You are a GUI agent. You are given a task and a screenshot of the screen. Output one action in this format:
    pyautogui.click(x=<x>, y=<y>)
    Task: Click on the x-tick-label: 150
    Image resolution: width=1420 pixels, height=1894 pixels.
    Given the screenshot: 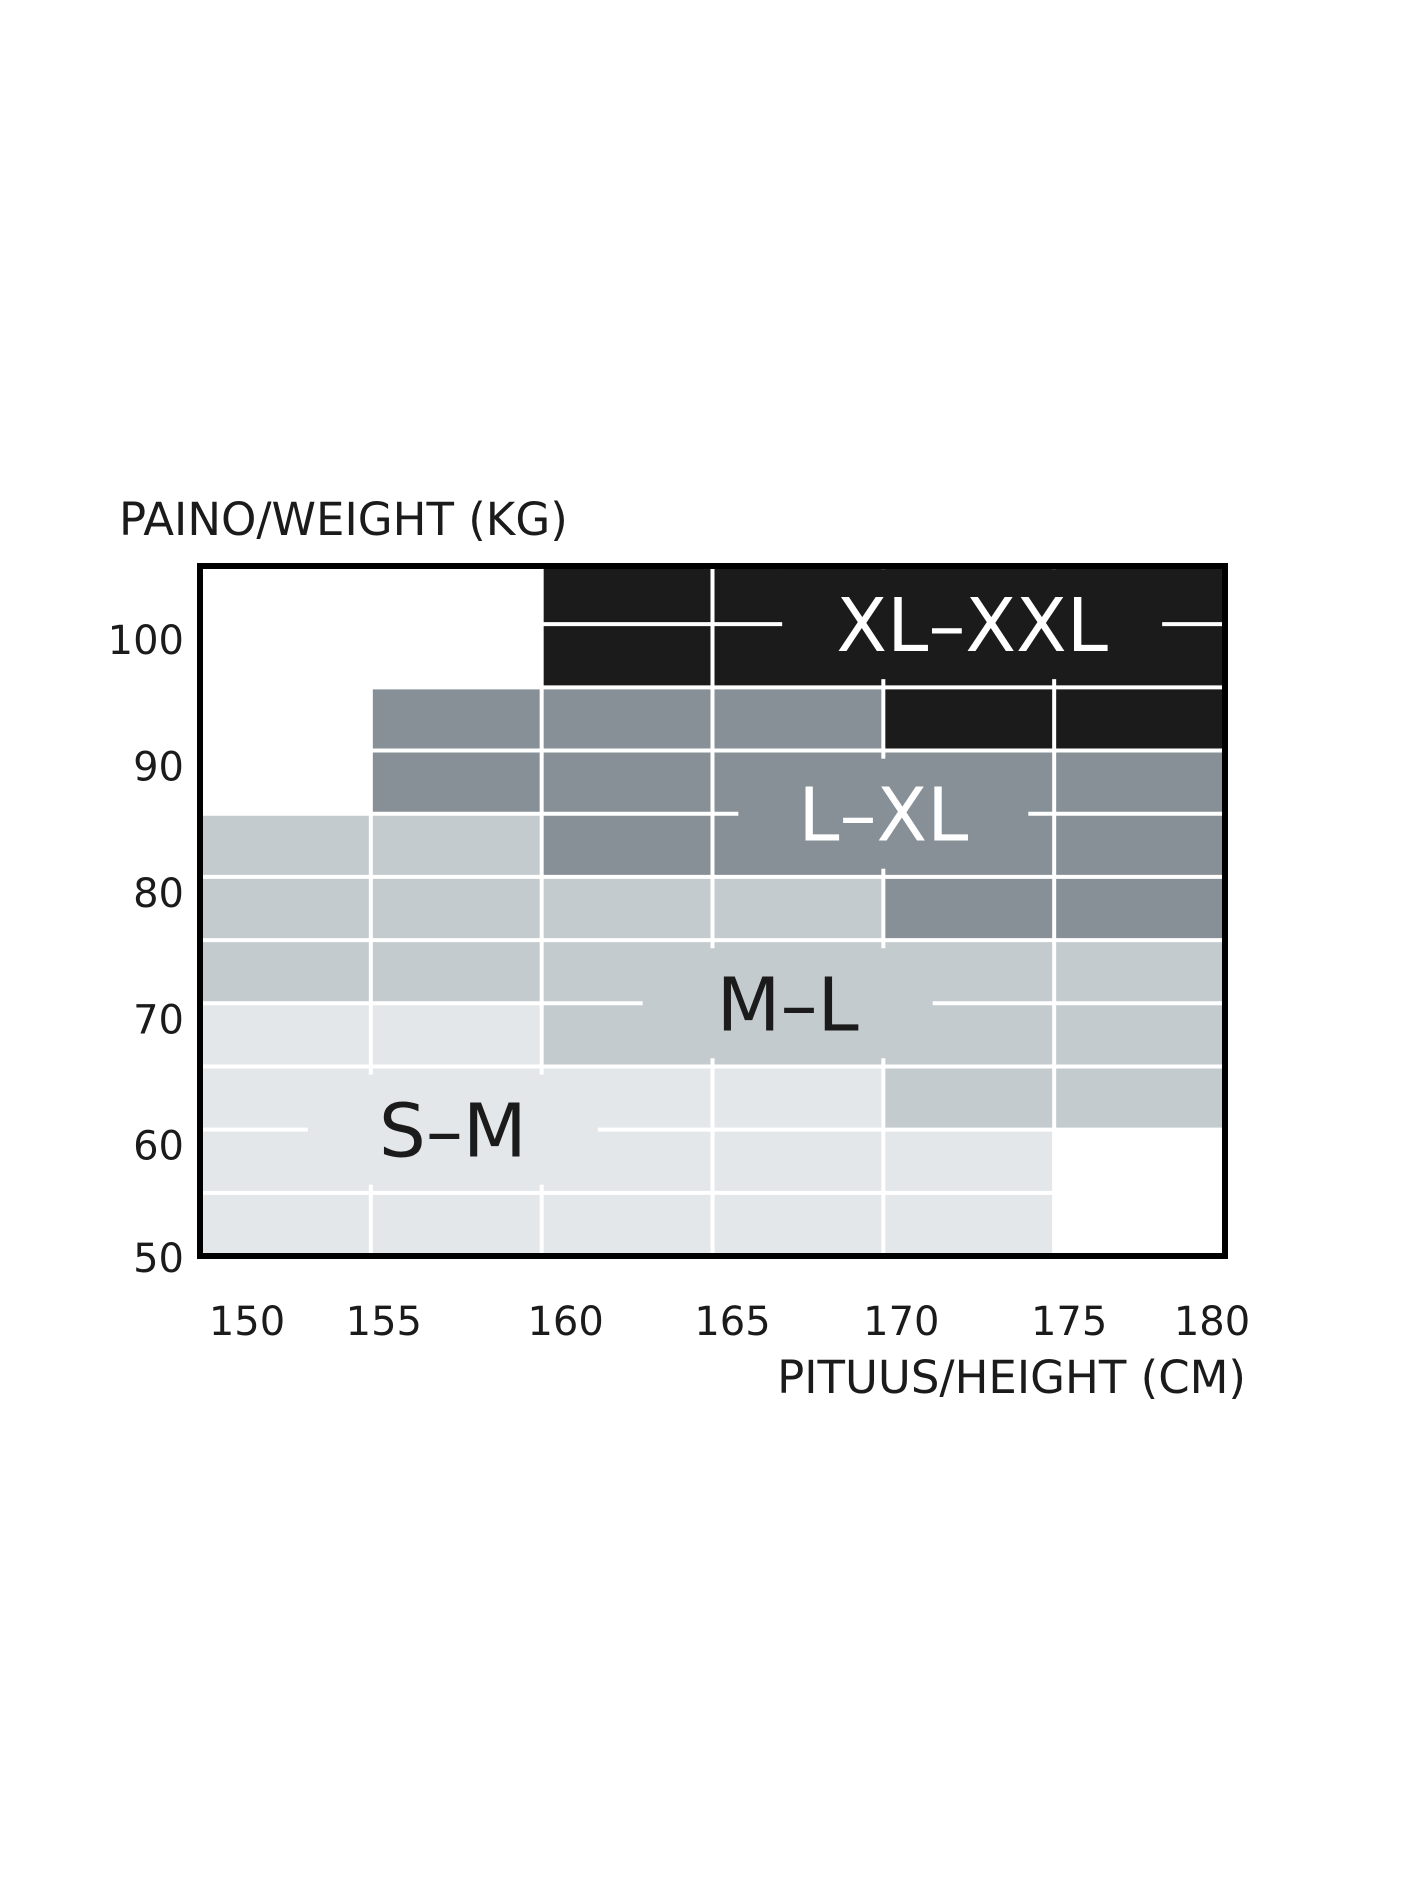 What is the action you would take?
    pyautogui.click(x=247, y=1322)
    